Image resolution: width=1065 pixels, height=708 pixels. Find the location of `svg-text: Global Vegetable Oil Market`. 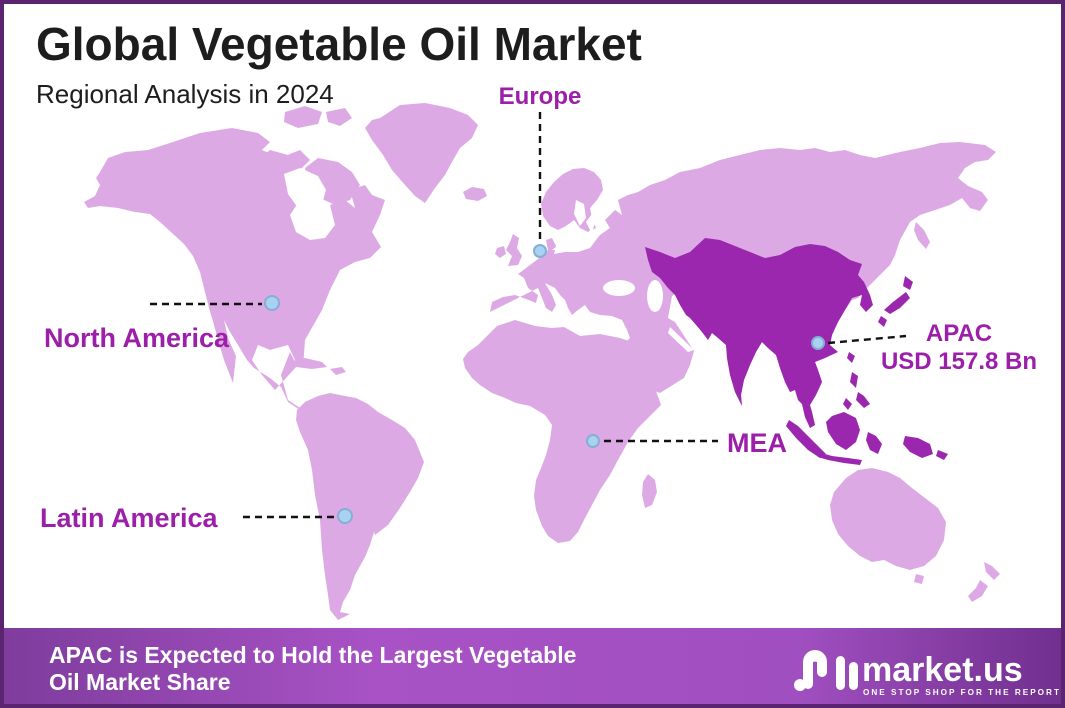

svg-text: Global Vegetable Oil Market is located at coordinates (339, 44).